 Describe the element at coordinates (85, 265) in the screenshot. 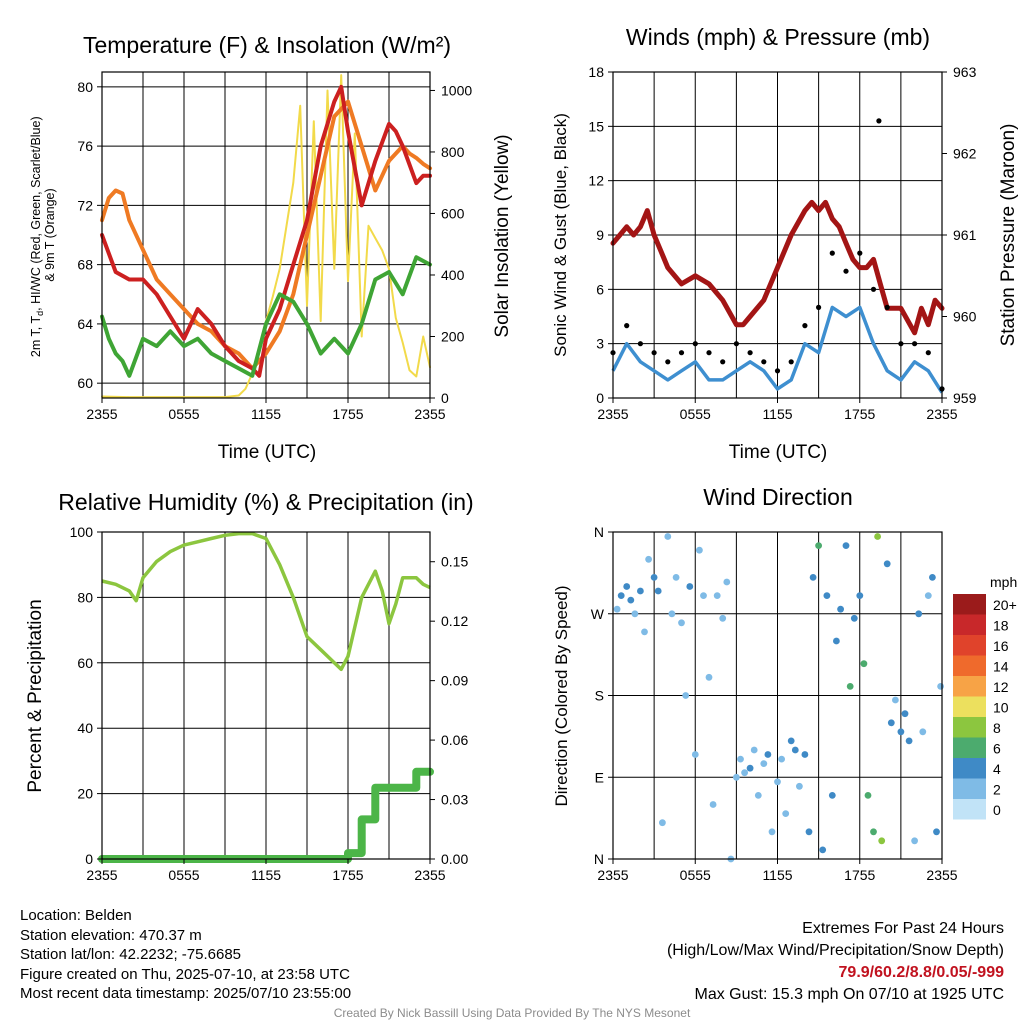

I see `y-tick-label: 68` at that location.